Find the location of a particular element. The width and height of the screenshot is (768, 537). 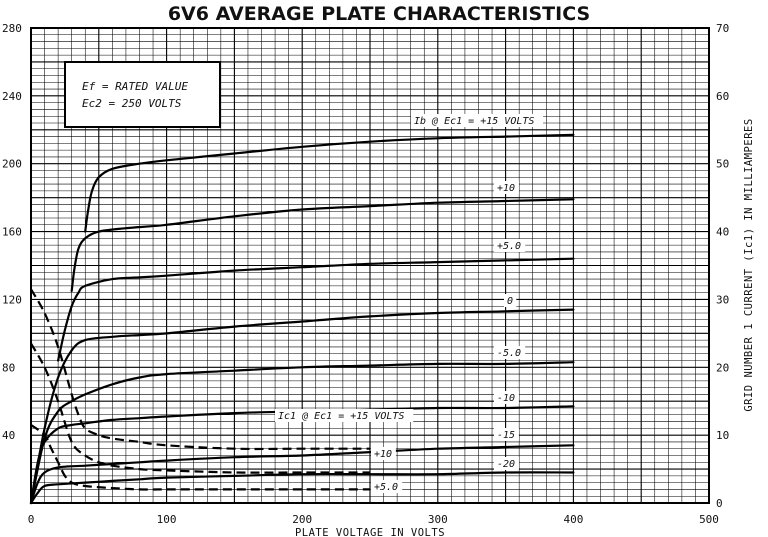

plate-curve-label-0-backing is located at coordinates (477, 120).